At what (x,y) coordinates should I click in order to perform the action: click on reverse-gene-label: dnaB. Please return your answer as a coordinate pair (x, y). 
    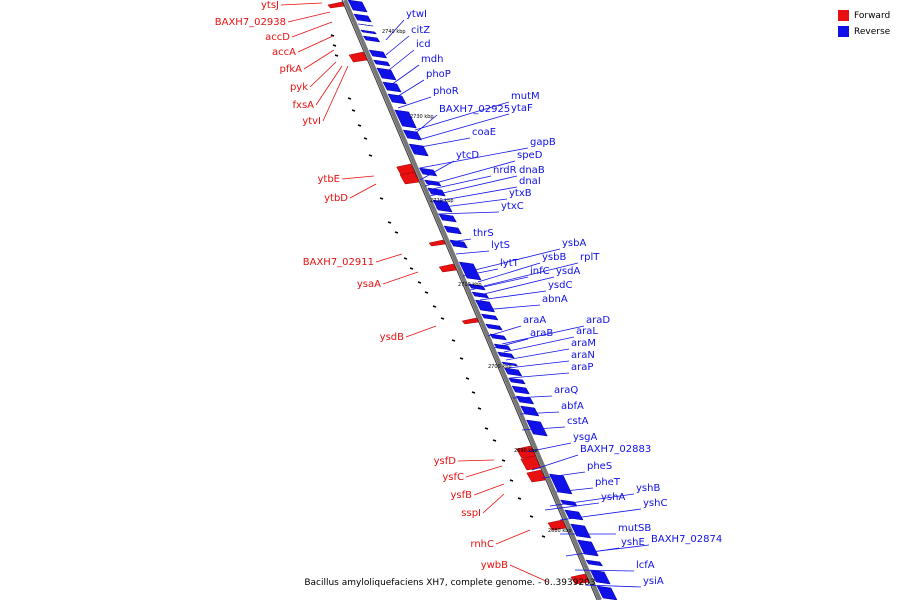
    Looking at the image, I should click on (532, 170).